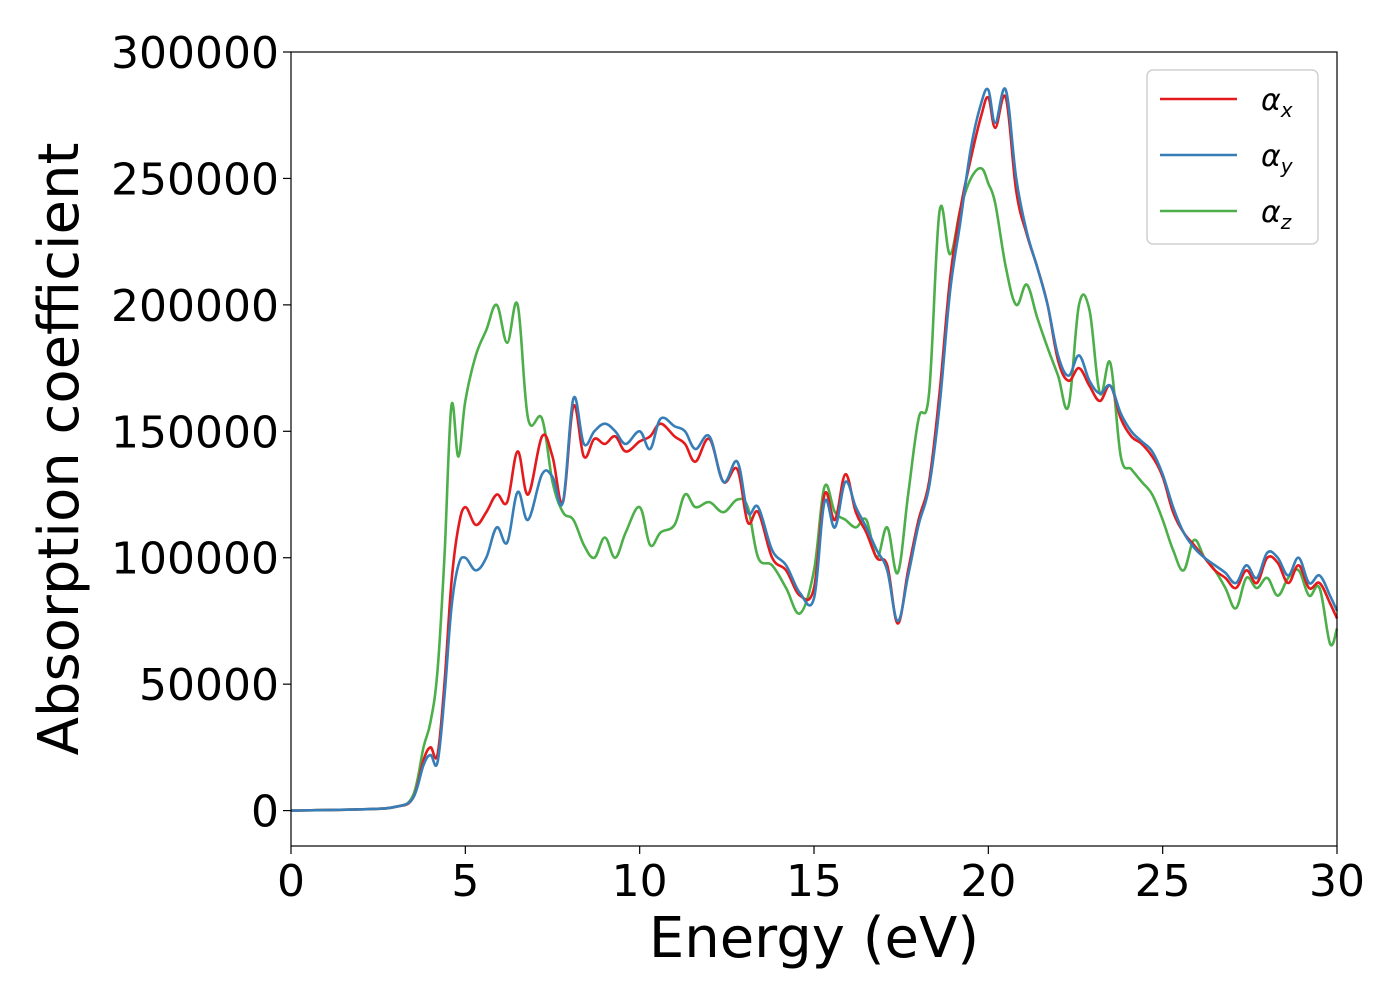  Describe the element at coordinates (640, 881) in the screenshot. I see `x-tick-label: 10` at that location.